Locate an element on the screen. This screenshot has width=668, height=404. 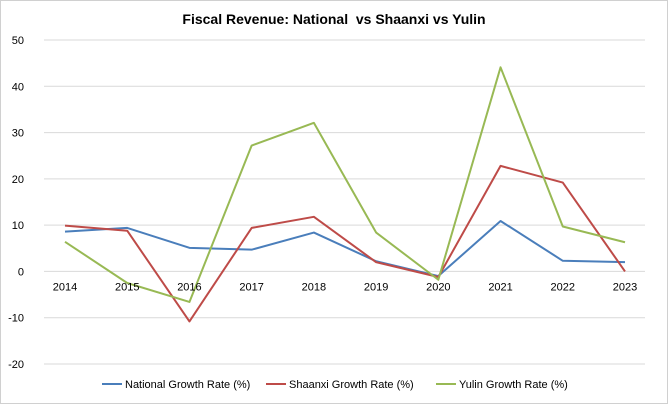
y-tick-label: -10 is located at coordinates (16, 319).